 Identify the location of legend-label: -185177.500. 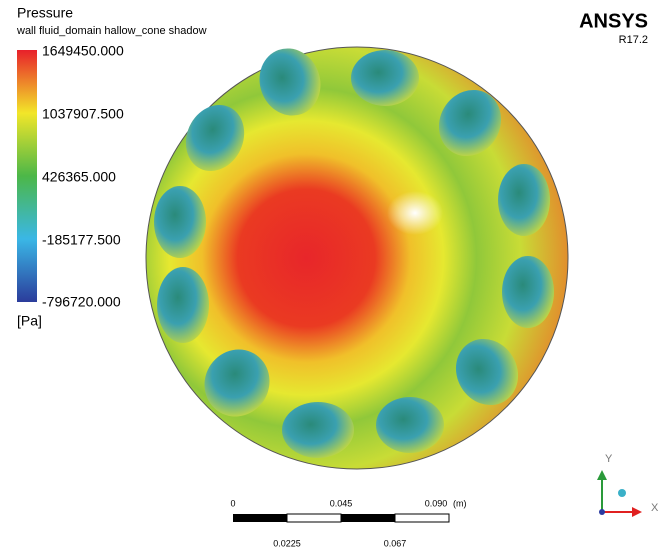
(81, 240).